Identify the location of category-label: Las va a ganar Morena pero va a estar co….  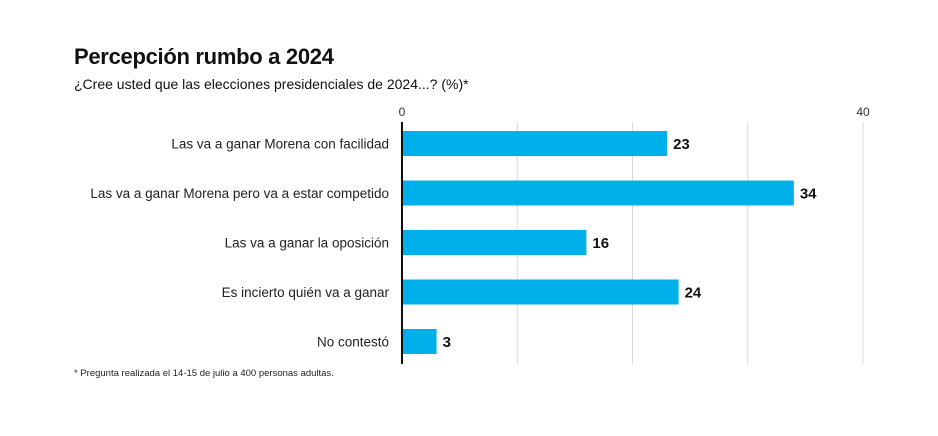
(239, 193).